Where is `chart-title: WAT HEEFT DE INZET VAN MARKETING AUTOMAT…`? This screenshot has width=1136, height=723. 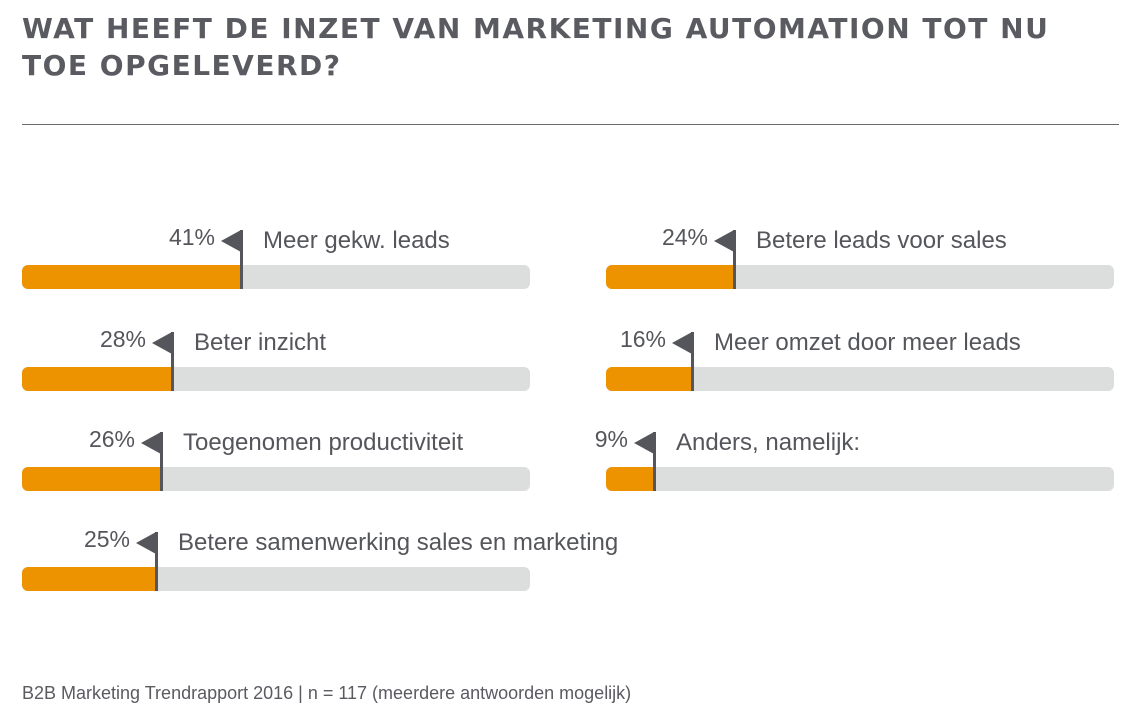
chart-title: WAT HEEFT DE INZET VAN MARKETING AUTOMAT… is located at coordinates (536, 47).